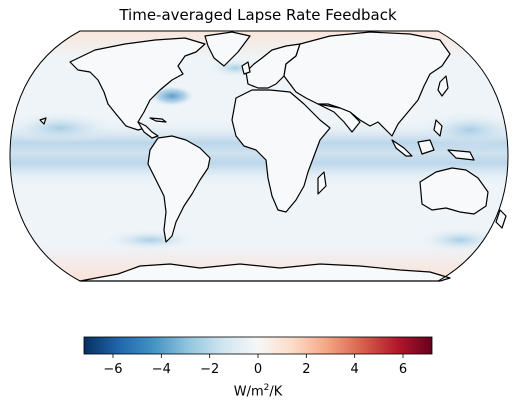  I want to click on central-america, so click(148, 130).